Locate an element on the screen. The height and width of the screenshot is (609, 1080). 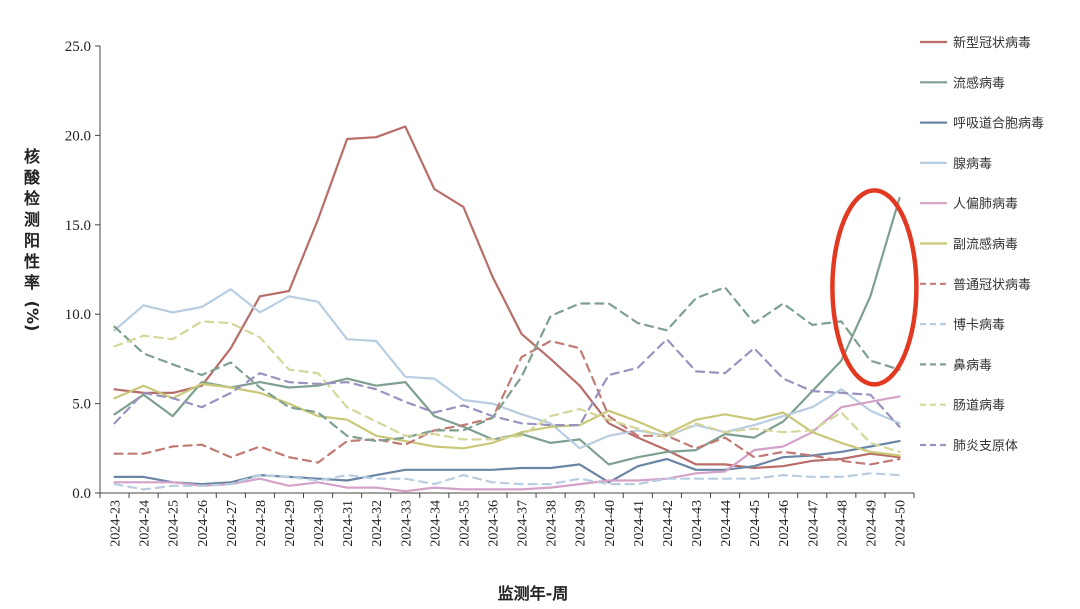
y-axis-title-char: 率 is located at coordinates (32, 282).